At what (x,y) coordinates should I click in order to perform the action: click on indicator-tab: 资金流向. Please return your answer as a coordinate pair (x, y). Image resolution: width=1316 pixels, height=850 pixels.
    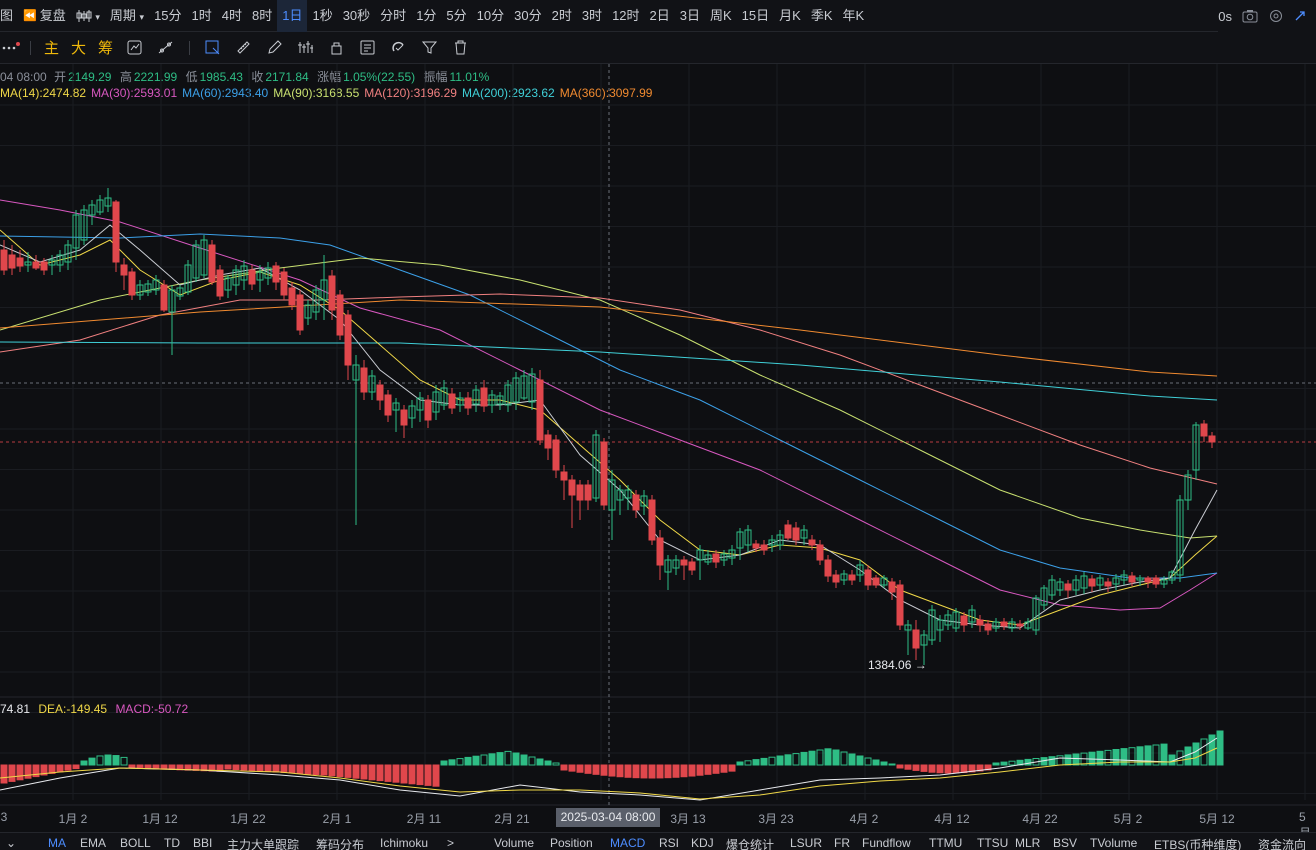
    Looking at the image, I should click on (1282, 844).